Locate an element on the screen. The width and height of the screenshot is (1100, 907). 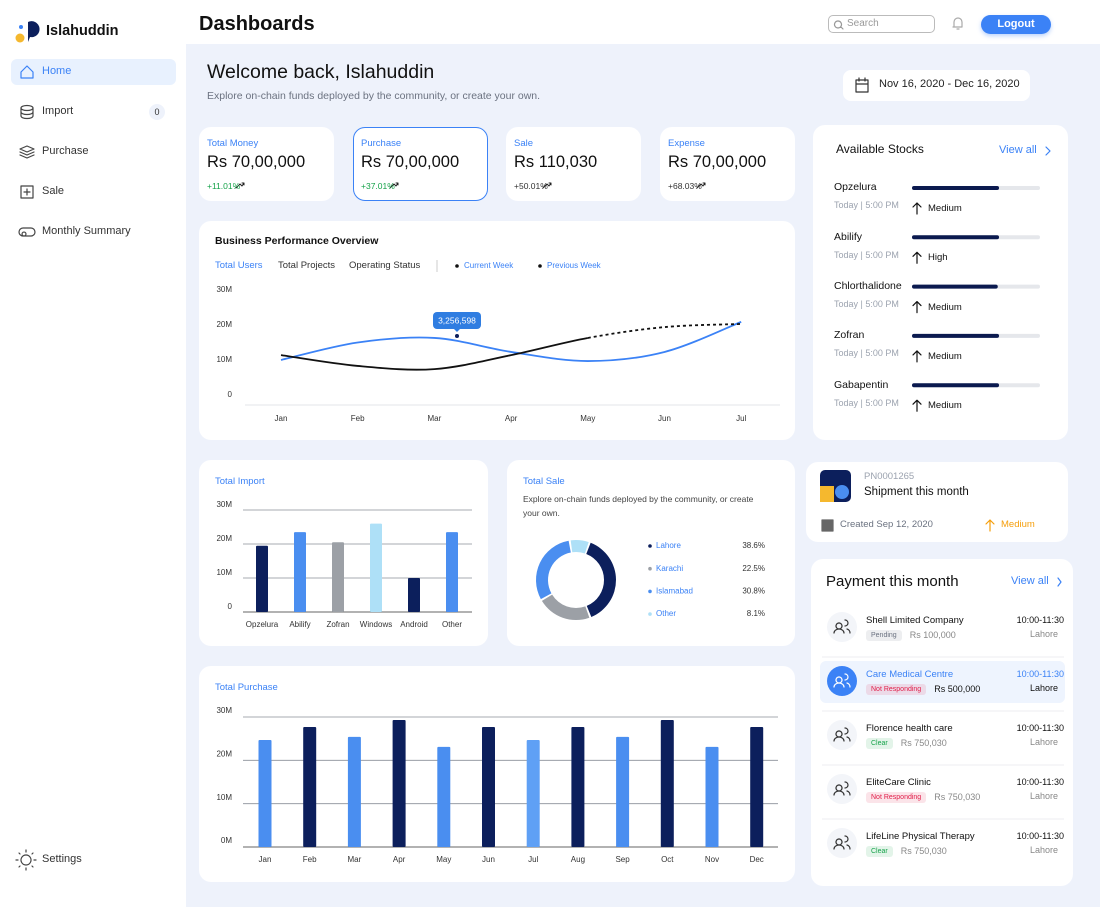
date-box is located at coordinates (936, 85).